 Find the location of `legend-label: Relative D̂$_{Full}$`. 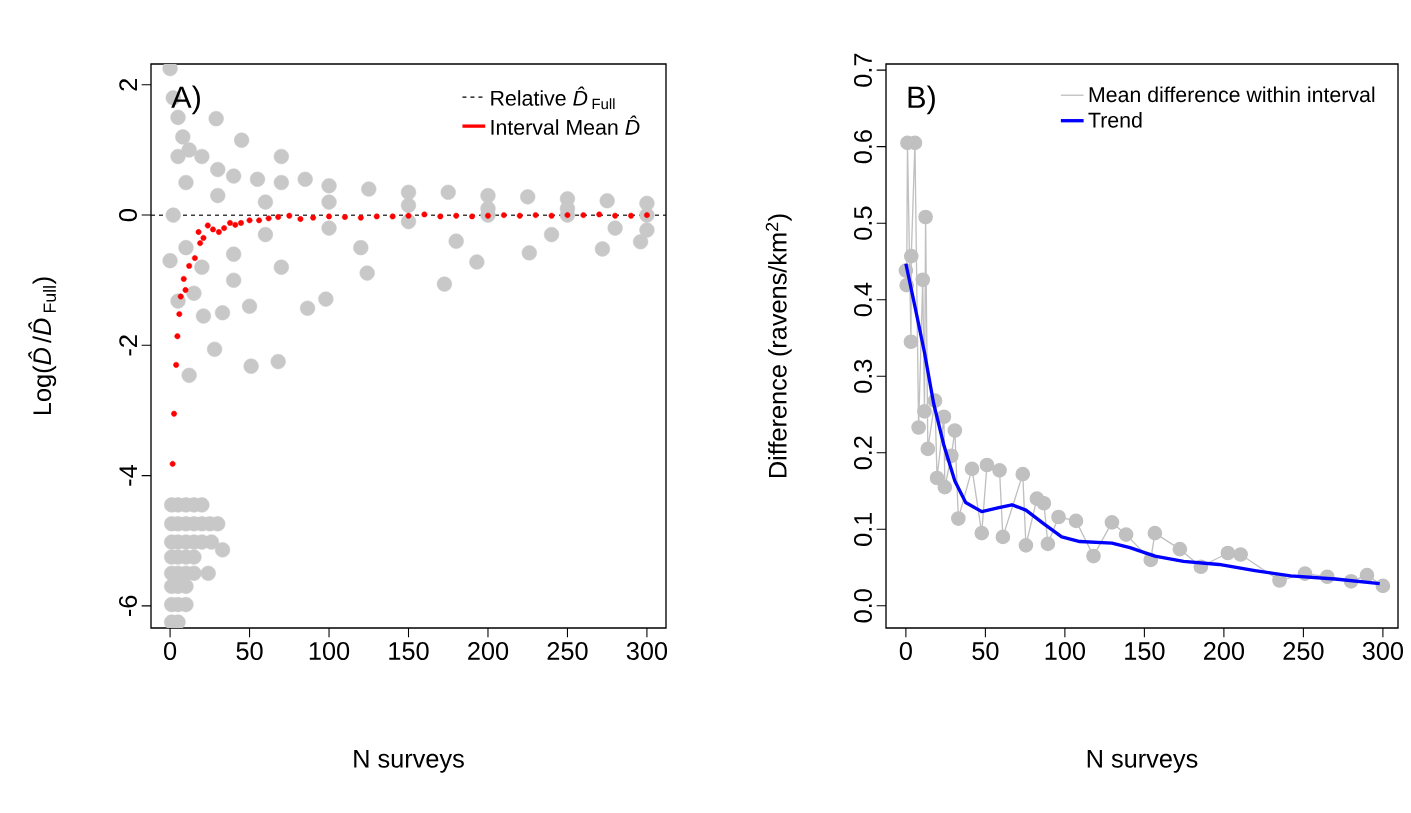

legend-label: Relative D̂$_{Full}$ is located at coordinates (553, 98).